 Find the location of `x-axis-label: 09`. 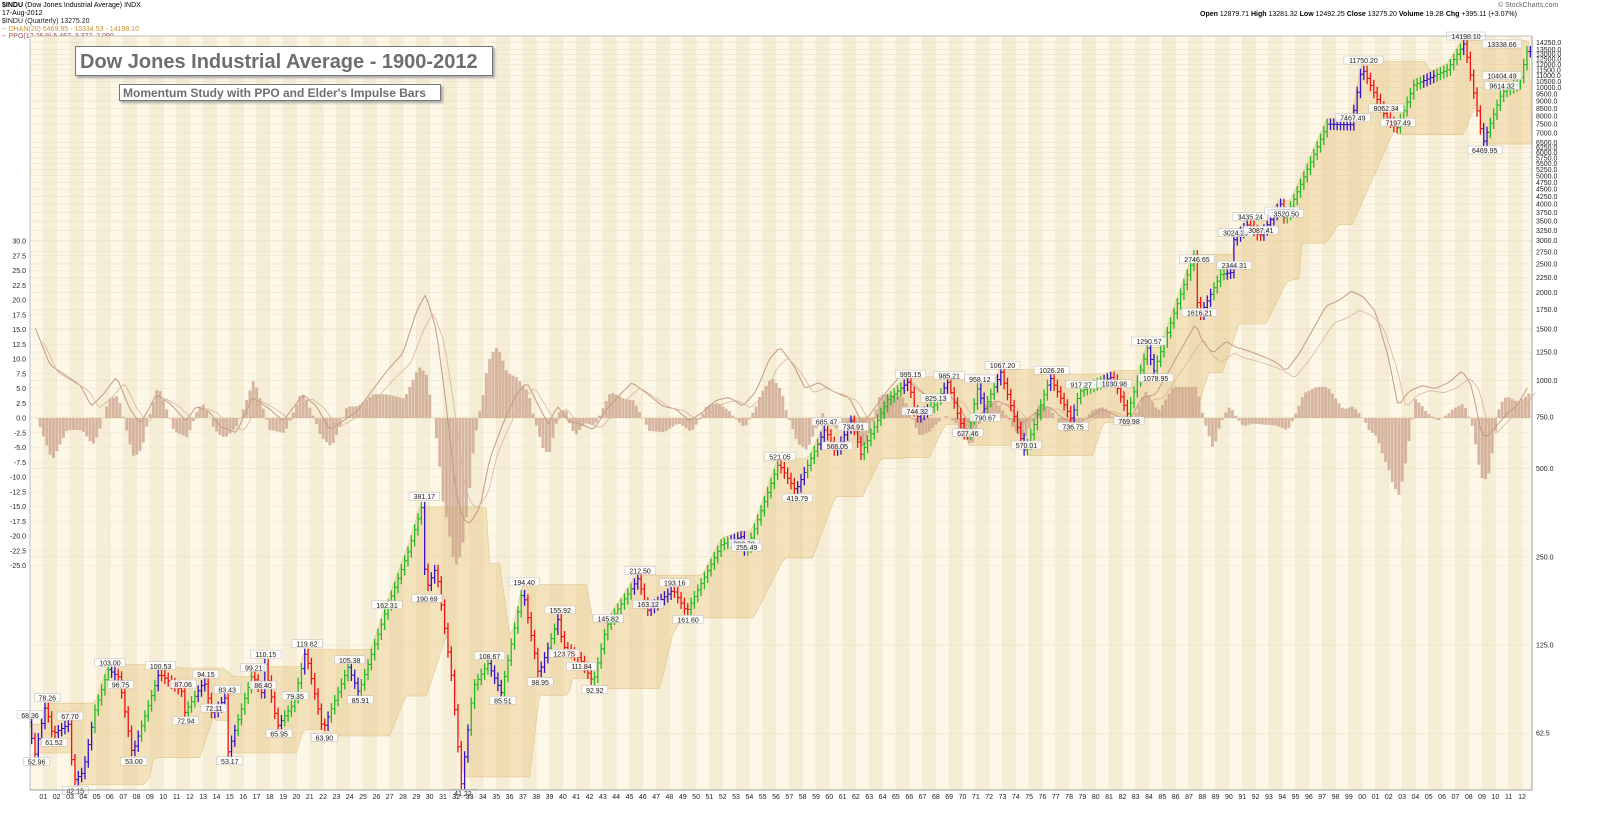

x-axis-label: 09 is located at coordinates (1482, 797).